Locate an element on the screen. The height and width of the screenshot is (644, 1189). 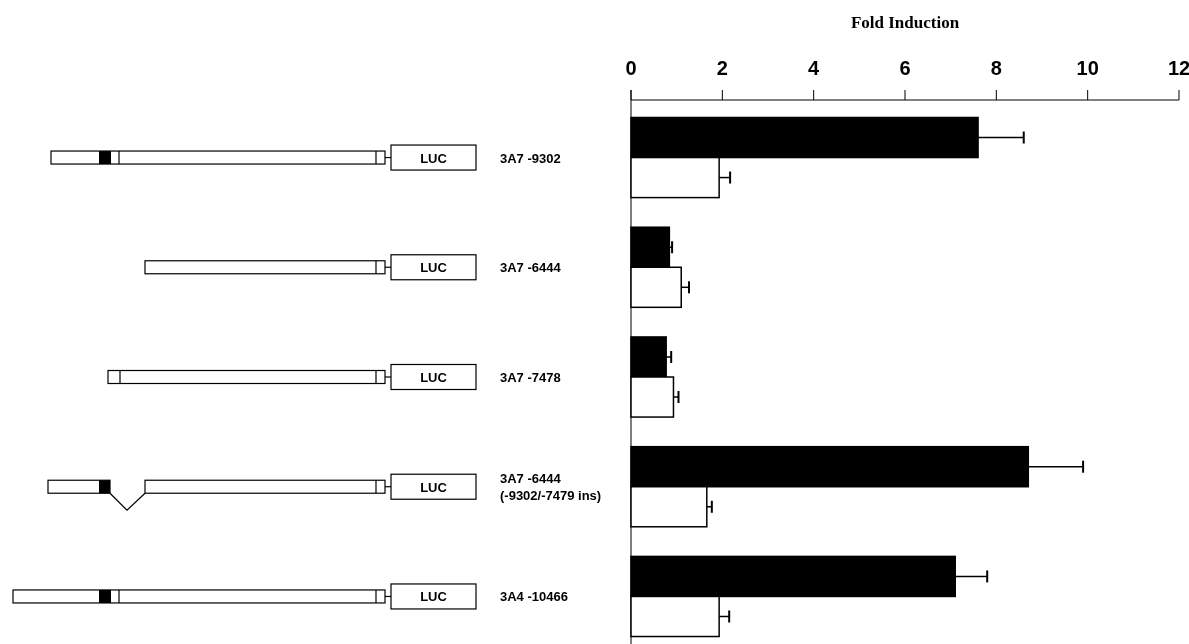
x-tick-label: 10 is located at coordinates (1087, 68).